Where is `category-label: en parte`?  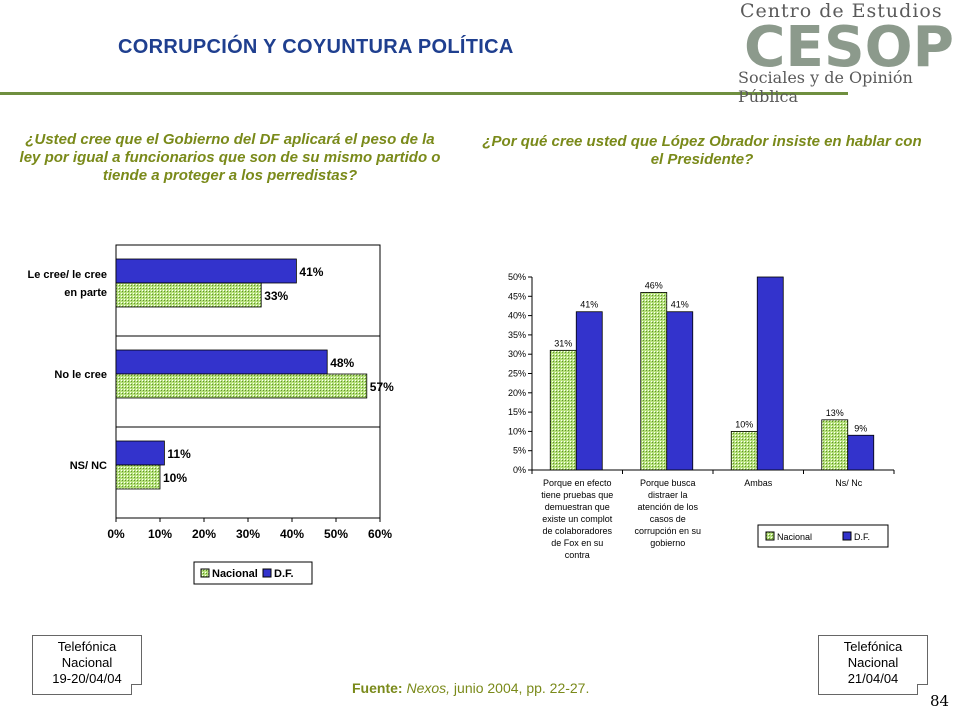 category-label: en parte is located at coordinates (85, 293).